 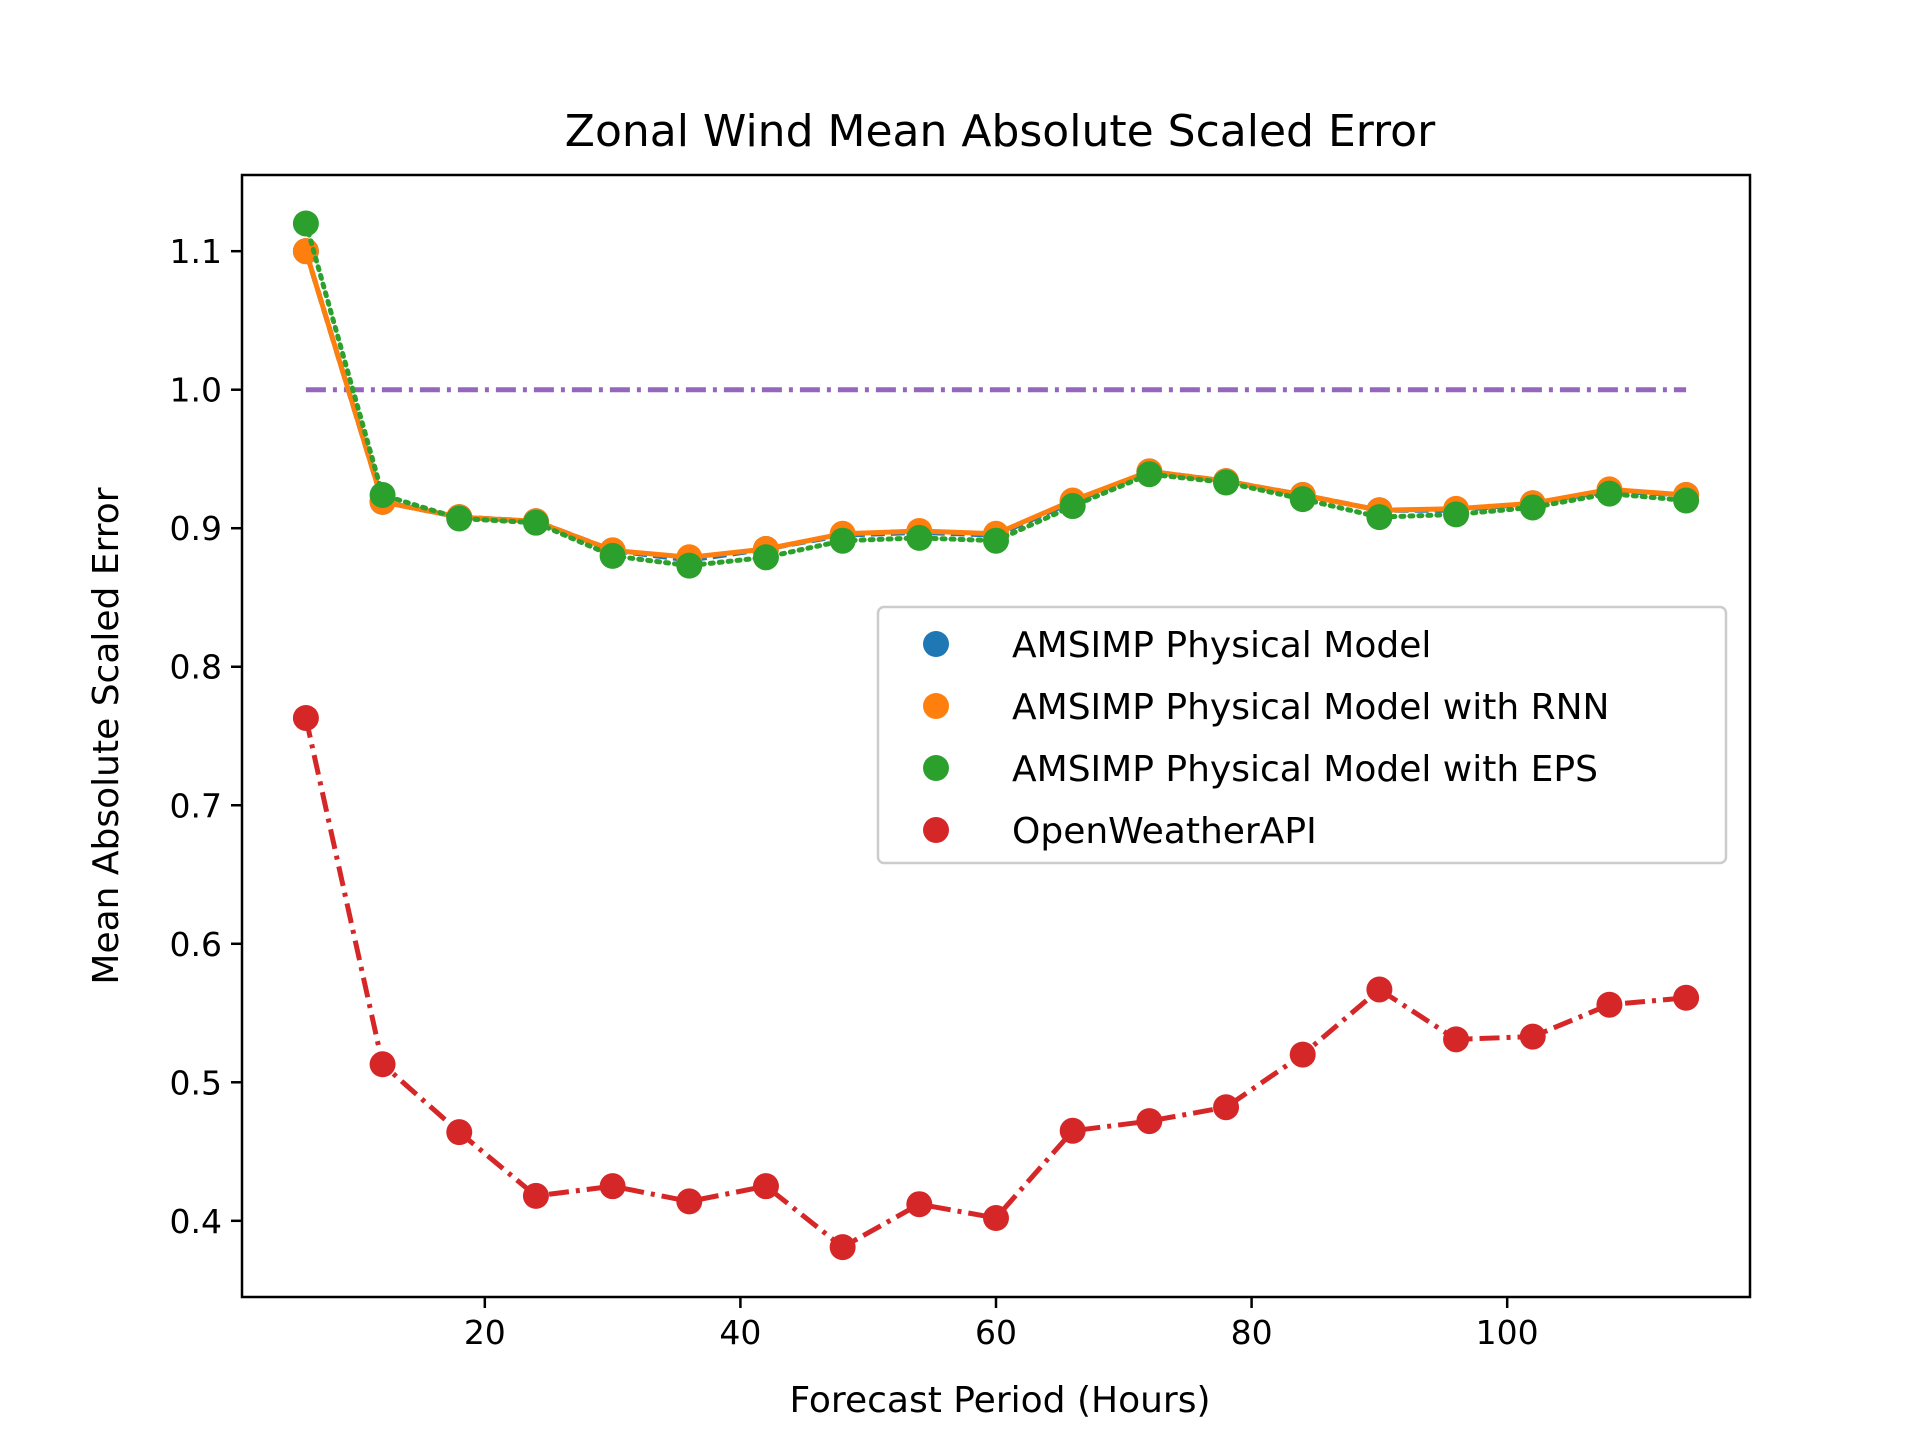 I want to click on x-tick-label: 20, so click(x=485, y=1332).